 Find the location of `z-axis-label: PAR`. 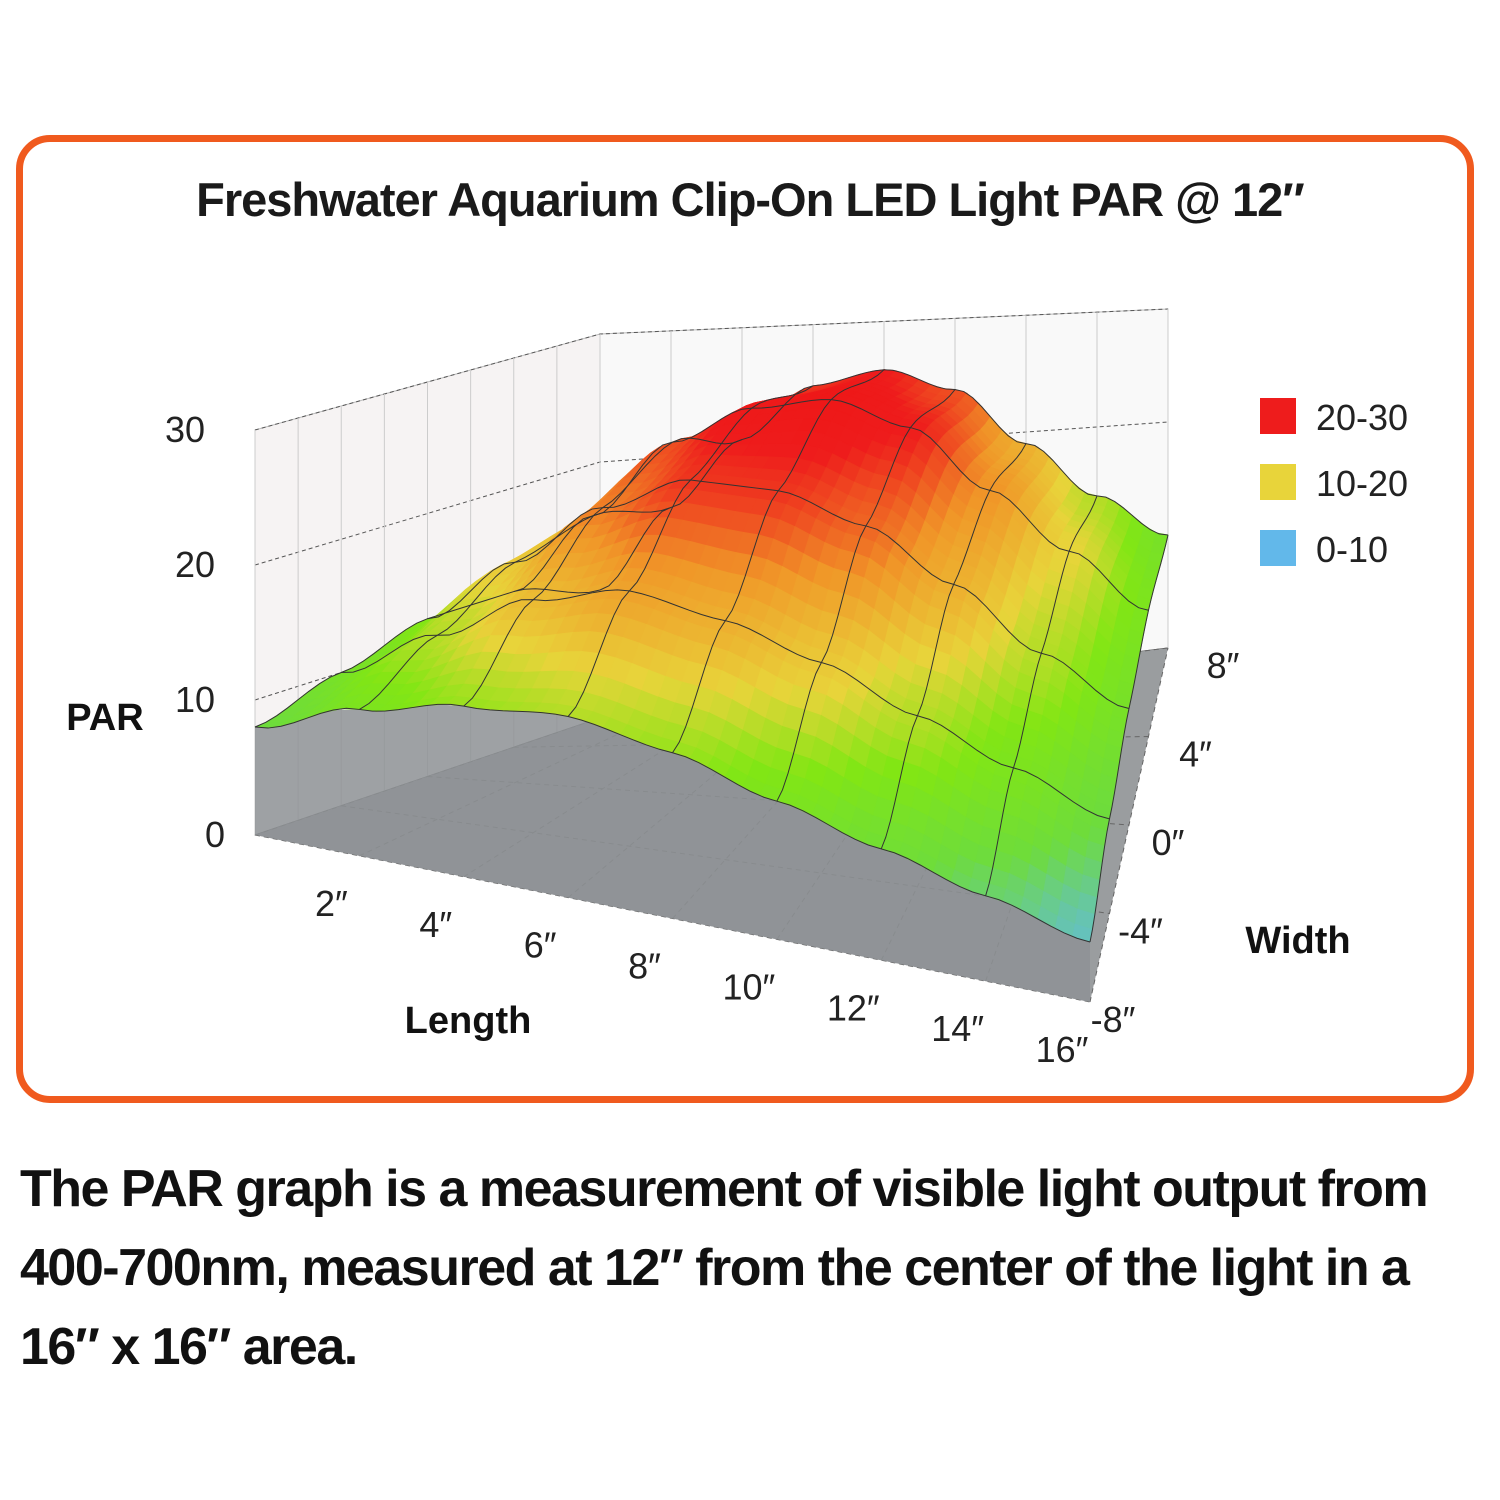

z-axis-label: PAR is located at coordinates (104, 718).